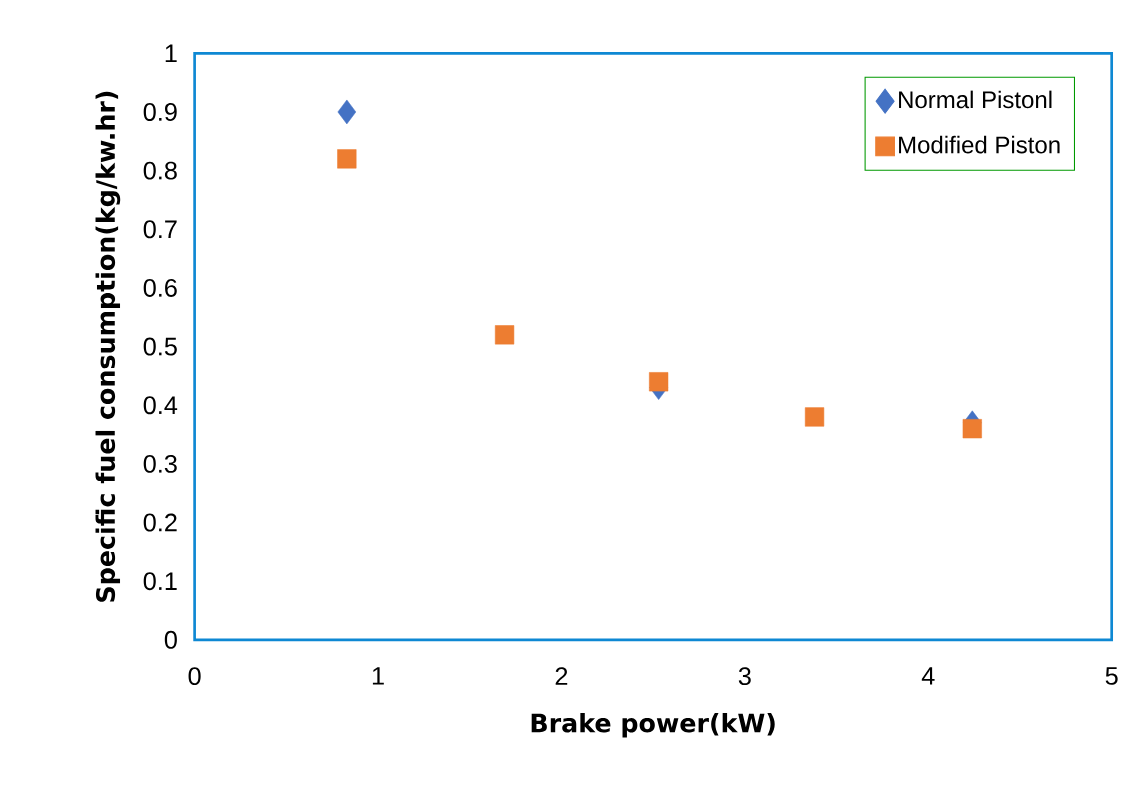 This screenshot has width=1141, height=800. Describe the element at coordinates (108, 346) in the screenshot. I see `y-axis-title: Specific fuel consumption(kg/kw.hr)` at that location.